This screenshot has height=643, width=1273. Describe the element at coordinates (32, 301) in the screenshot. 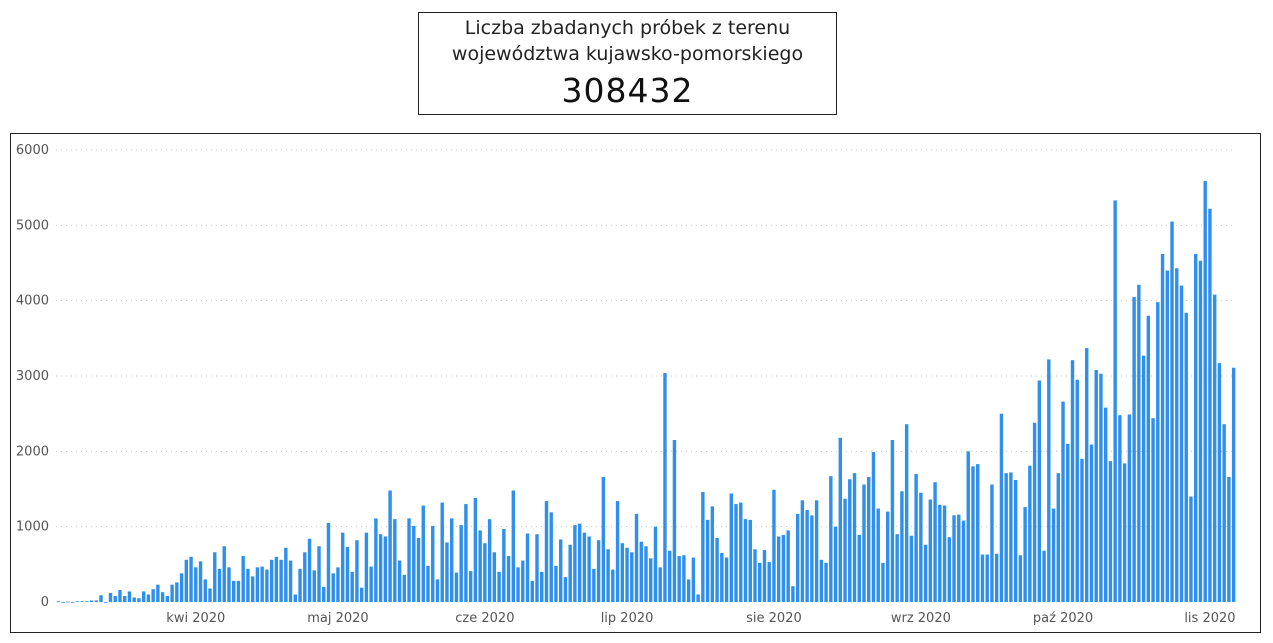

I see `y-tick-label: 4000` at that location.